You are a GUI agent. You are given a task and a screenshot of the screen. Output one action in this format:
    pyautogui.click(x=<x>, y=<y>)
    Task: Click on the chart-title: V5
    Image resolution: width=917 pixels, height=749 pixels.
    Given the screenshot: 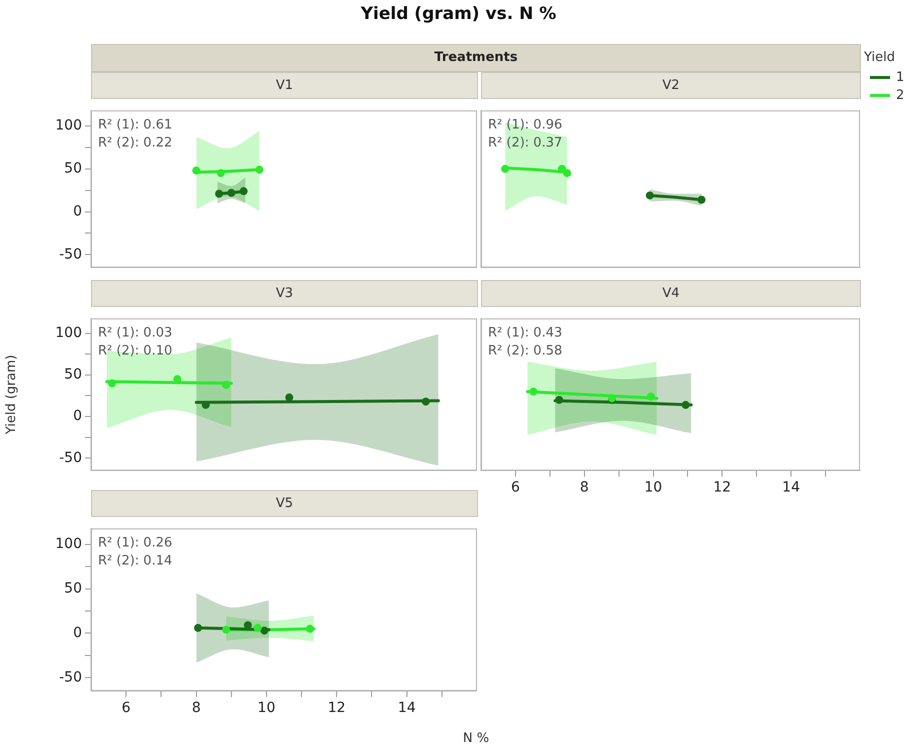 What is the action you would take?
    pyautogui.click(x=284, y=503)
    